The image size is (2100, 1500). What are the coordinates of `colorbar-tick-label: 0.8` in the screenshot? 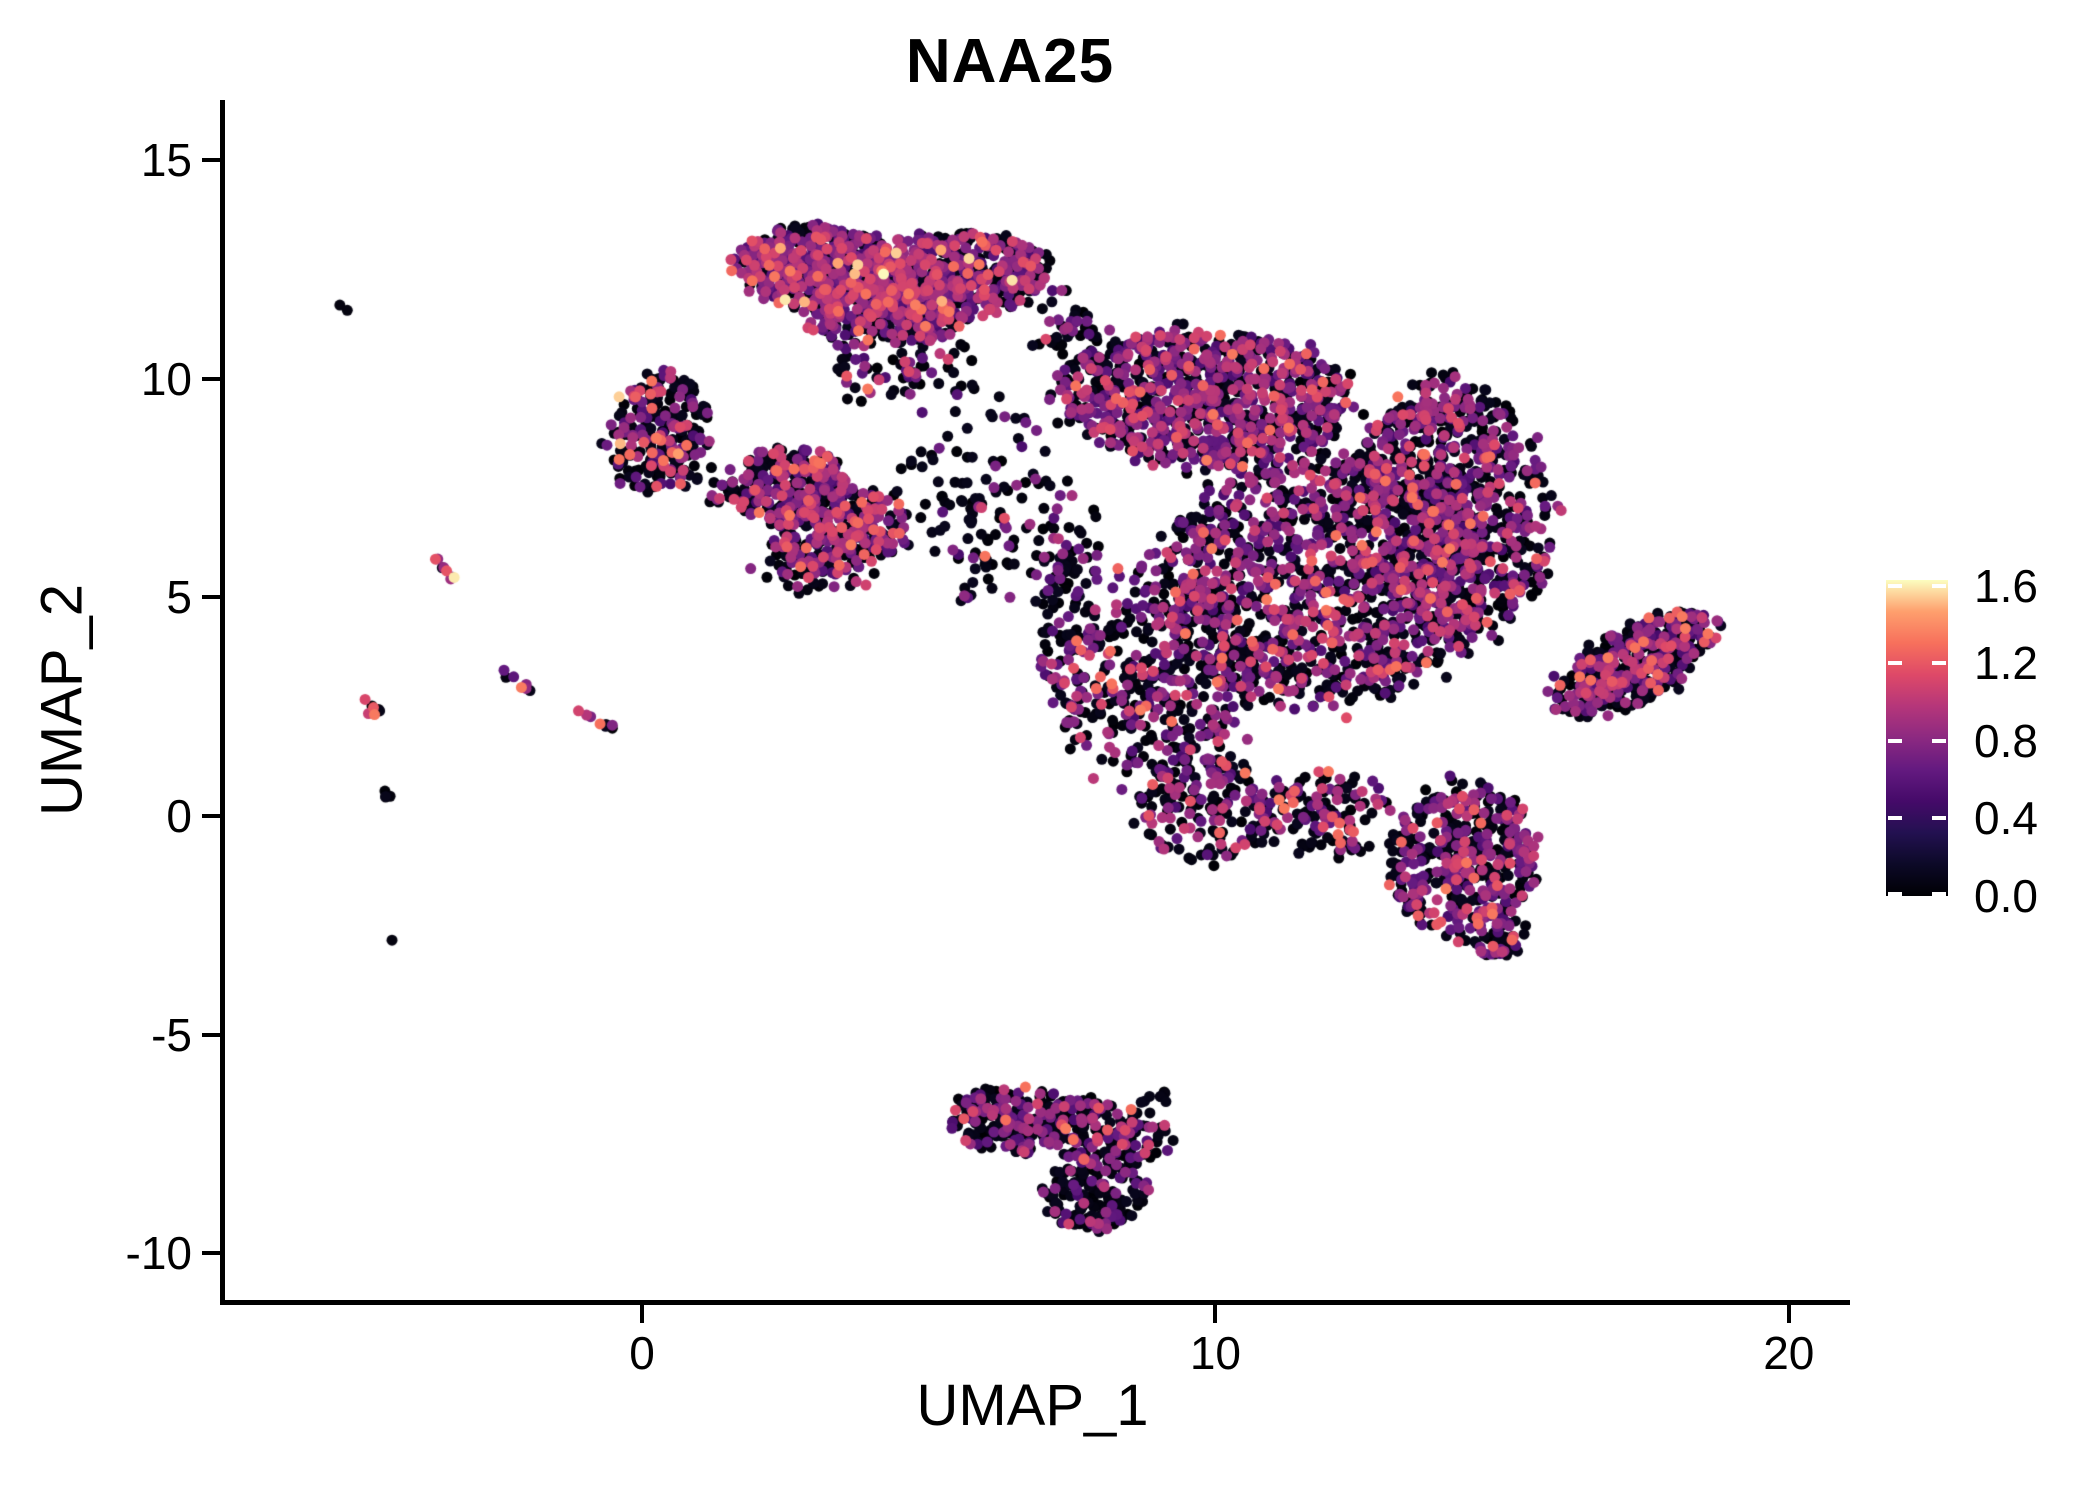 It's located at (2006, 740).